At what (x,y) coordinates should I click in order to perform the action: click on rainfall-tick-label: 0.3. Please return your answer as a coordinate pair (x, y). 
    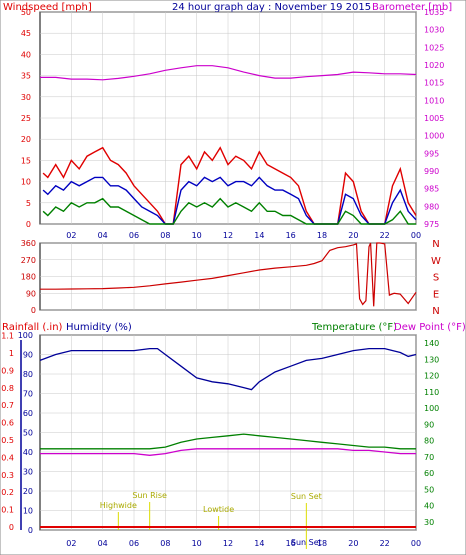
    Looking at the image, I should click on (7, 475).